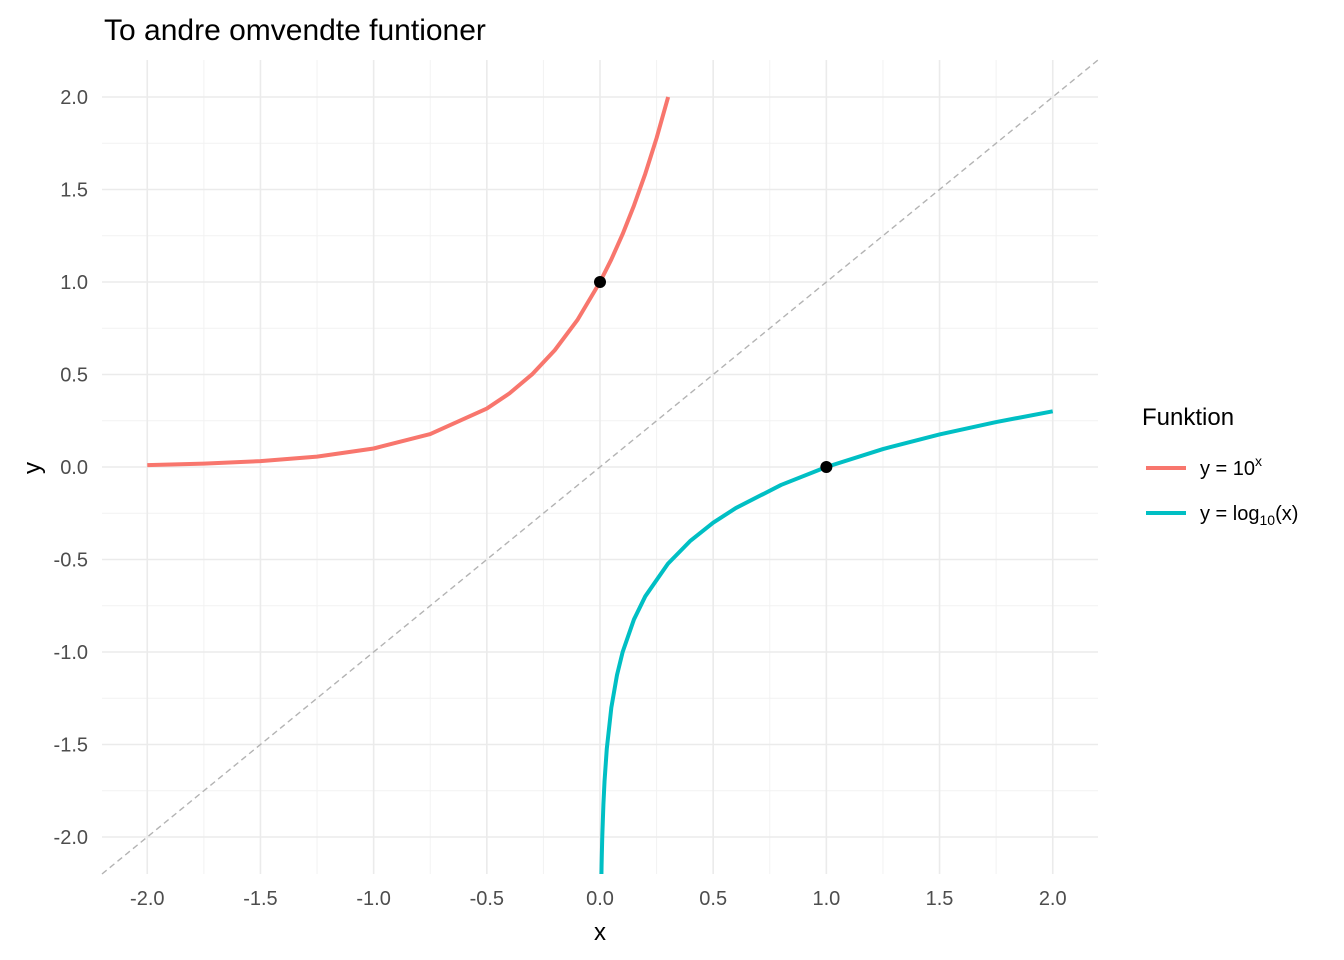 The width and height of the screenshot is (1344, 960). What do you see at coordinates (74, 98) in the screenshot?
I see `y-tick-label: 2.0` at bounding box center [74, 98].